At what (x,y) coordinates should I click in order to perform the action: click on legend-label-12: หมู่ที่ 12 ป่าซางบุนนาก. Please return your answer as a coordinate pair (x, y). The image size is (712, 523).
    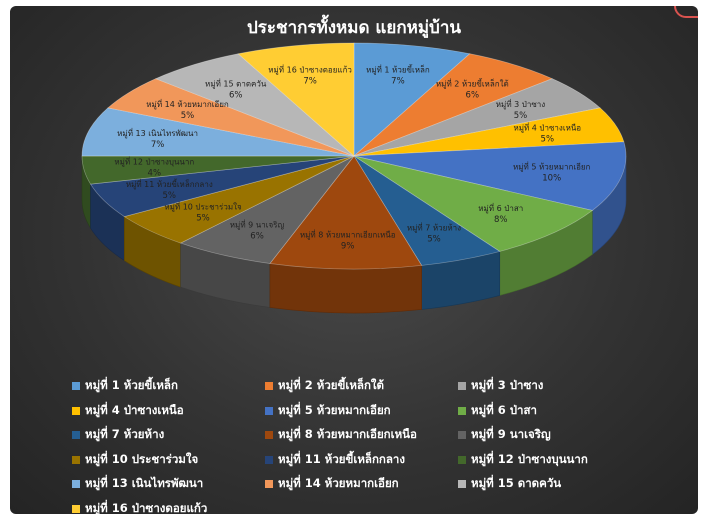
    Looking at the image, I should click on (529, 458).